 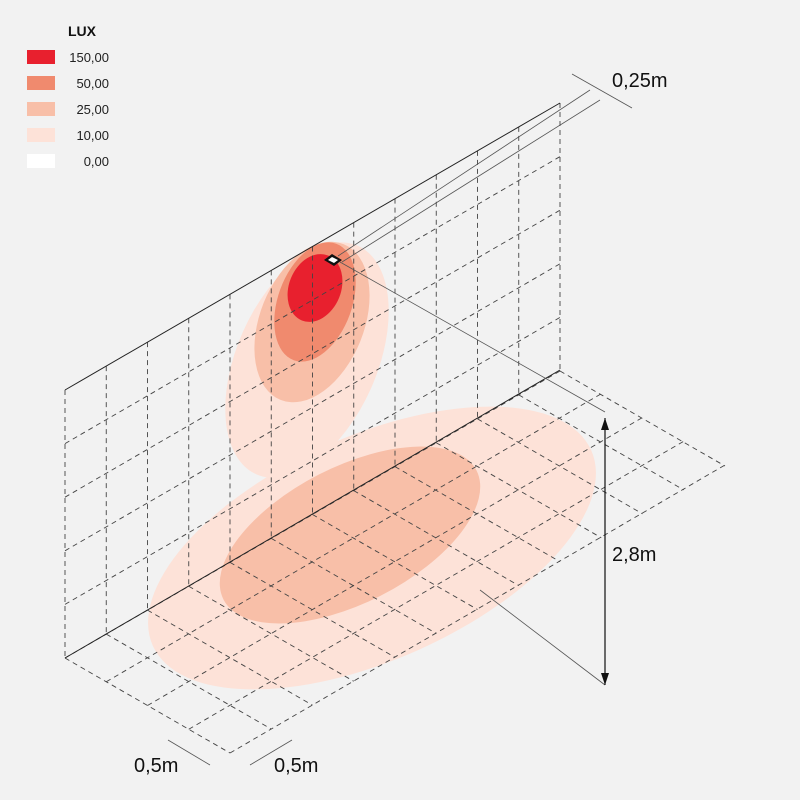 What do you see at coordinates (92, 135) in the screenshot?
I see `legend-label: 10,00` at bounding box center [92, 135].